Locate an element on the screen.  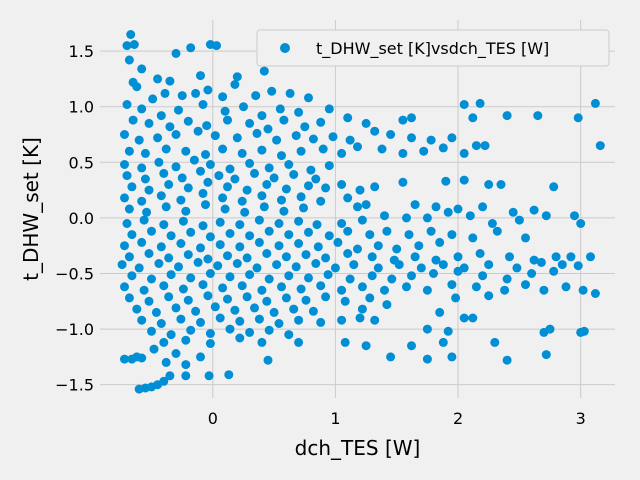
y-tick-label: 0.5 is located at coordinates (81, 162).